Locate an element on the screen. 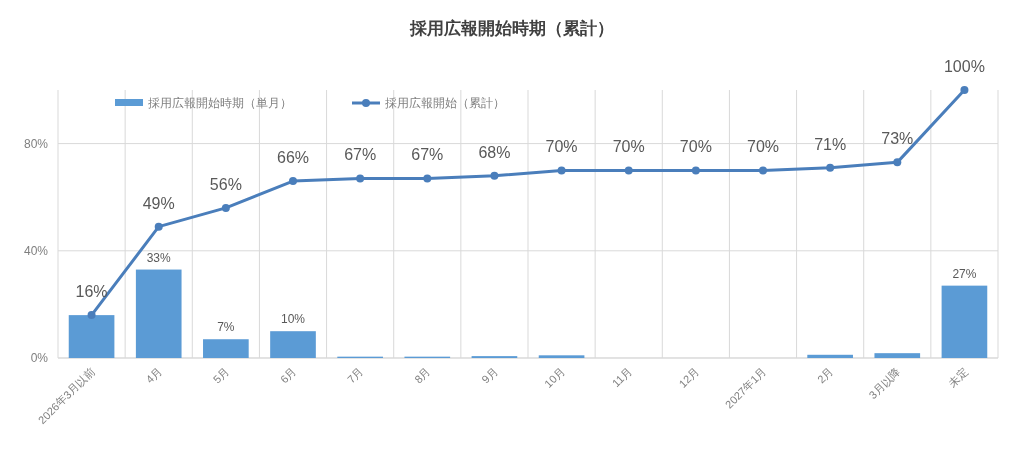 Image resolution: width=1024 pixels, height=452 pixels. x-tick-label: 9月 is located at coordinates (489, 375).